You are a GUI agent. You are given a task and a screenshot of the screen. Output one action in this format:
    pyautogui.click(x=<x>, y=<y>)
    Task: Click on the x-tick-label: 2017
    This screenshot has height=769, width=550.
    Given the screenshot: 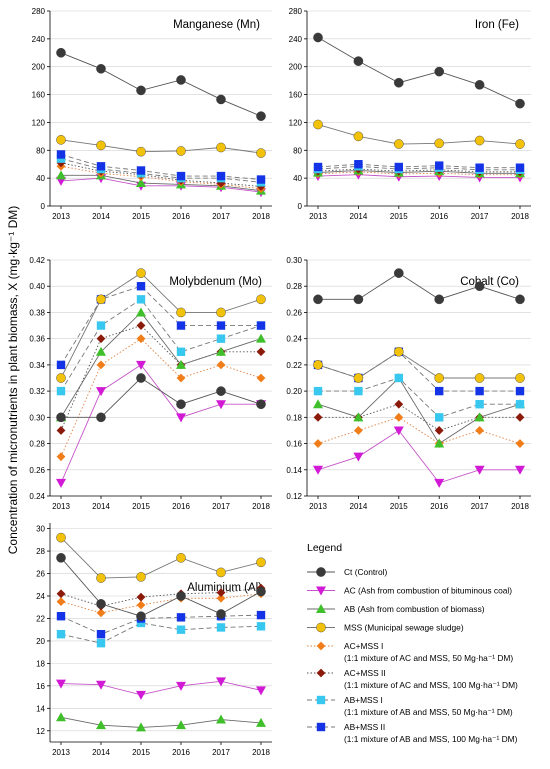 What is the action you would take?
    pyautogui.click(x=480, y=216)
    